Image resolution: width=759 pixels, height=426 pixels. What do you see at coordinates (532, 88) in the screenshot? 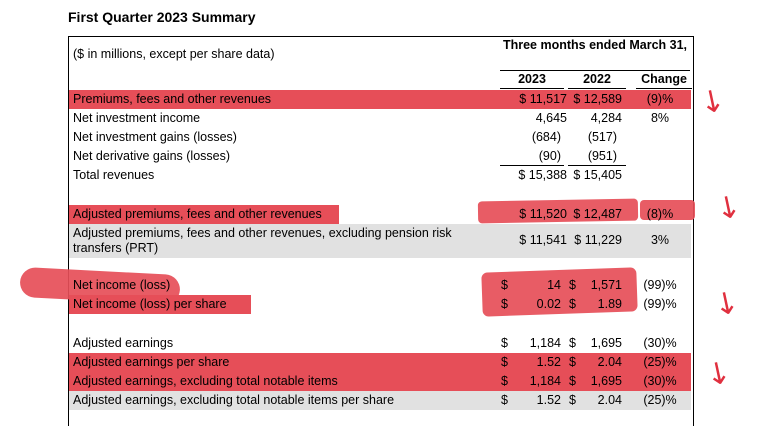
I see `col-underline-2023` at bounding box center [532, 88].